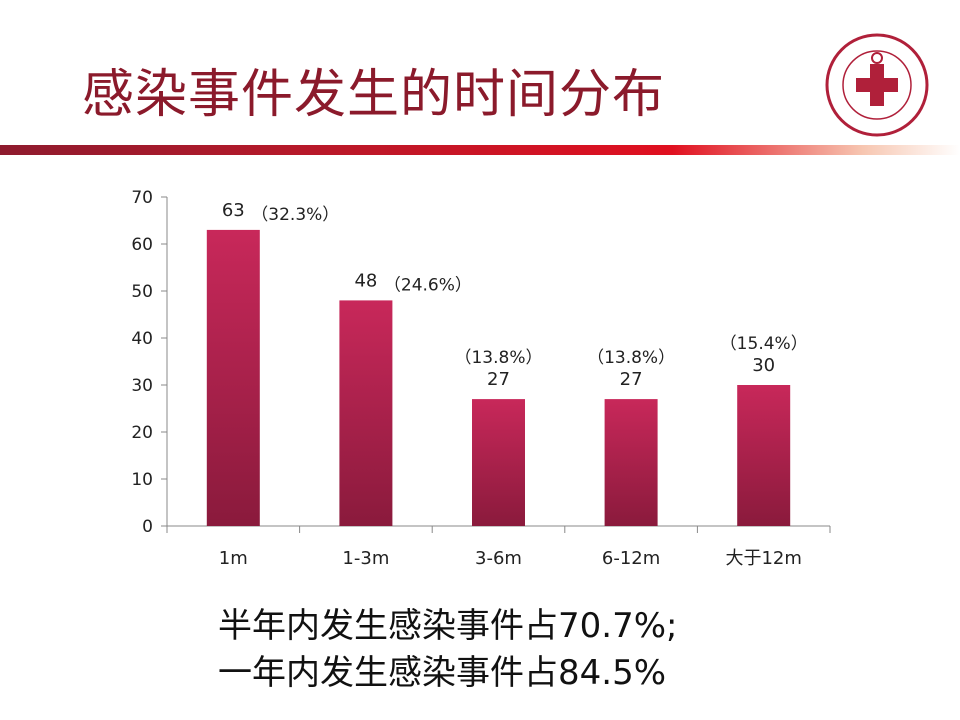  What do you see at coordinates (631, 558) in the screenshot?
I see `x-tick-label: 6-12m` at bounding box center [631, 558].